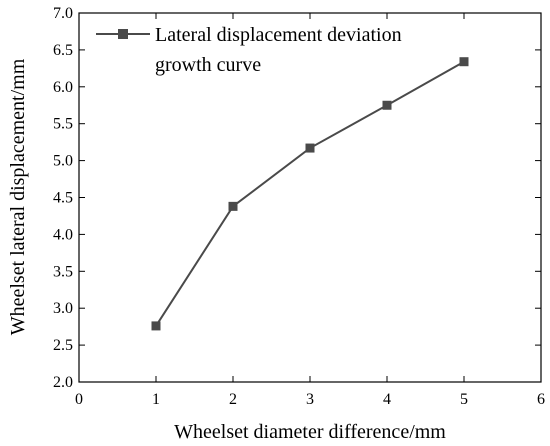  What do you see at coordinates (63, 308) in the screenshot?
I see `y-tick-label: 3.0` at bounding box center [63, 308].